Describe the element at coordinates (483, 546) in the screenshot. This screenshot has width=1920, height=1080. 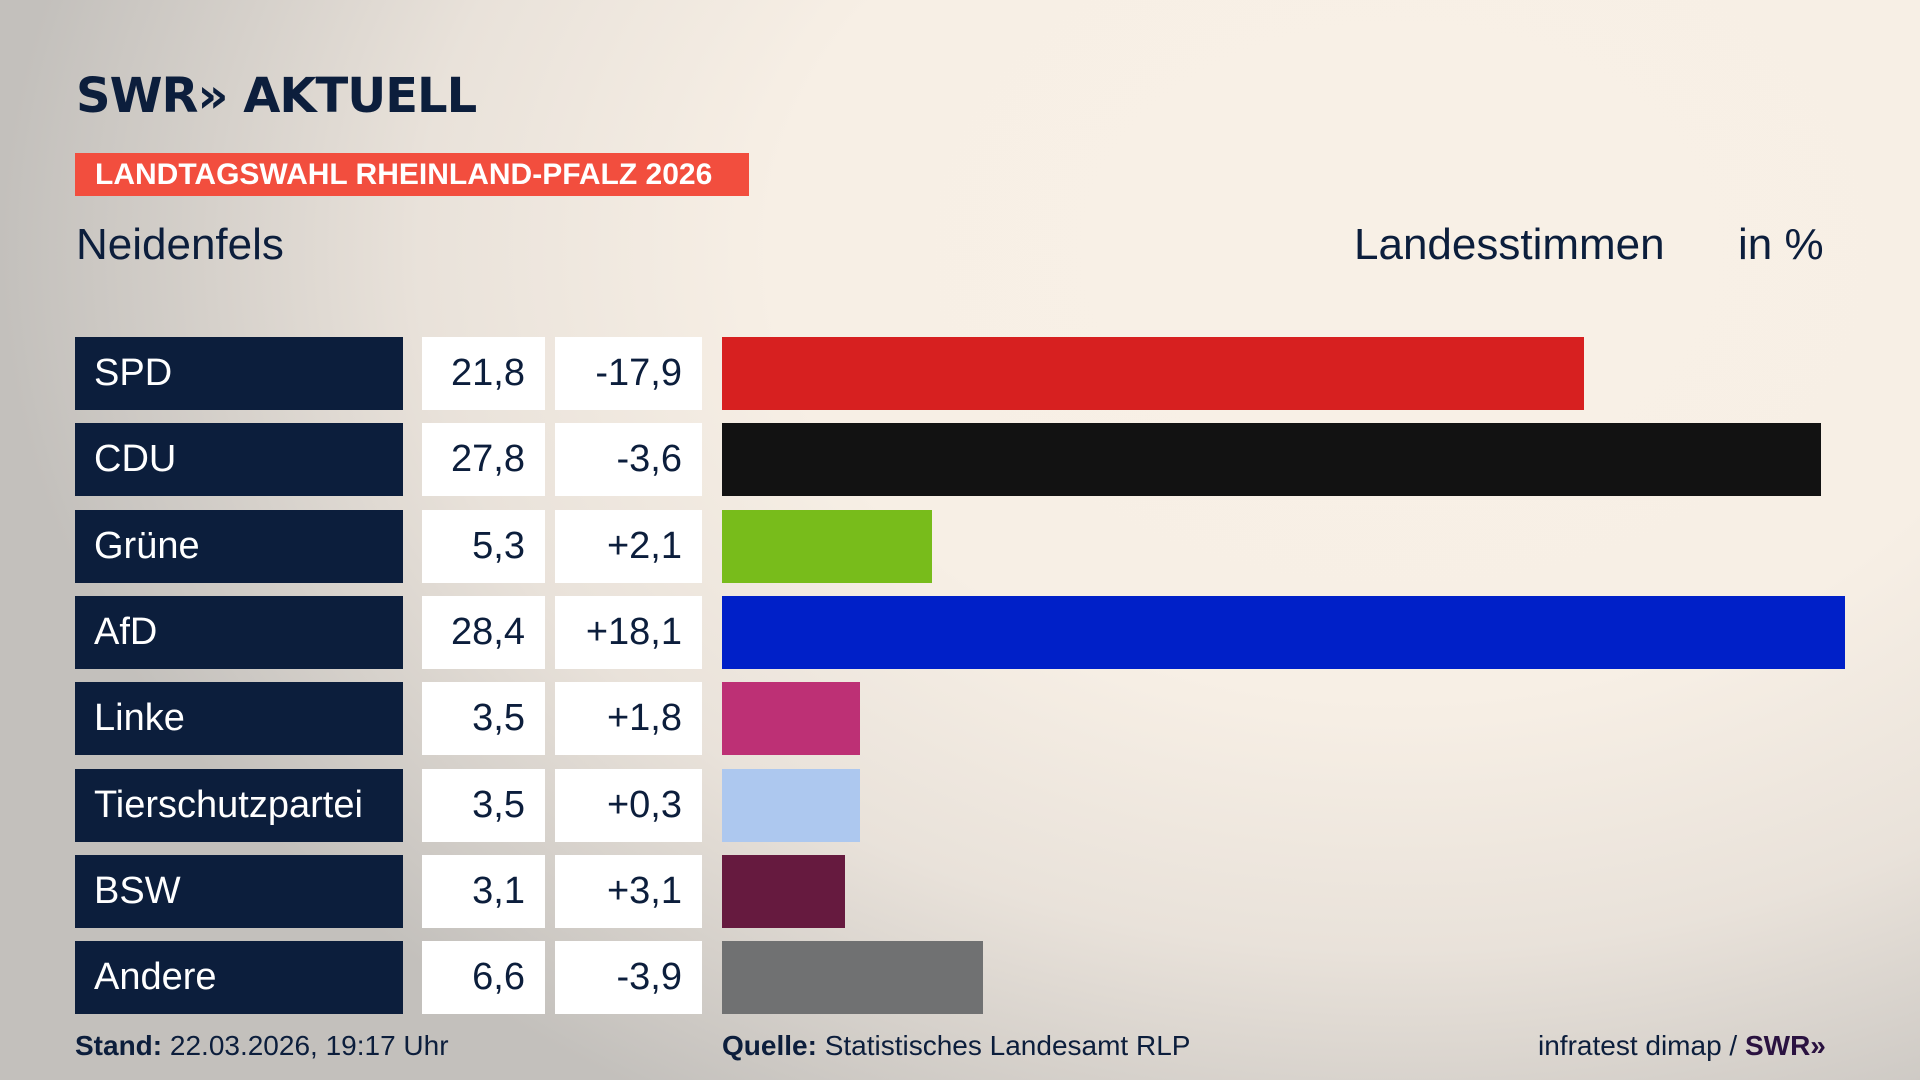
I see `value-label: 5,3` at that location.